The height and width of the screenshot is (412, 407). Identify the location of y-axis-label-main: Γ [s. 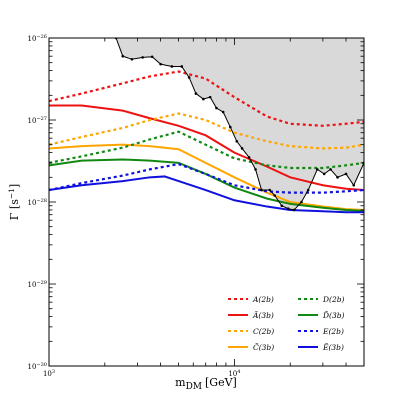
(14, 209).